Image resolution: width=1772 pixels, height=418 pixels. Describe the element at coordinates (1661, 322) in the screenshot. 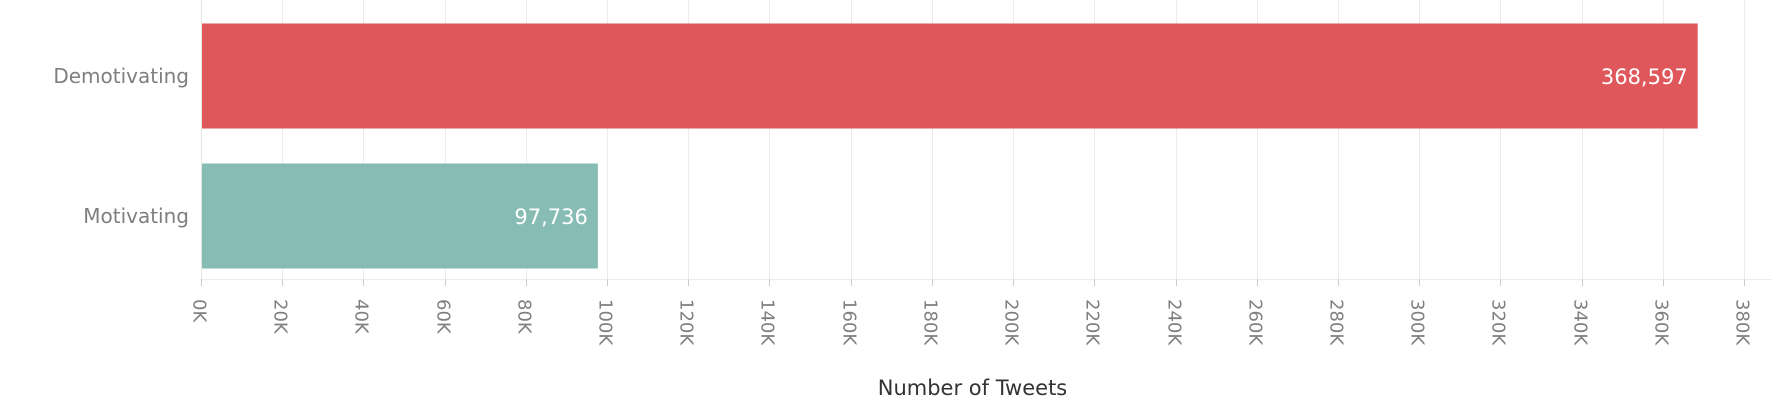

I see `x-tick-label: 360K` at that location.